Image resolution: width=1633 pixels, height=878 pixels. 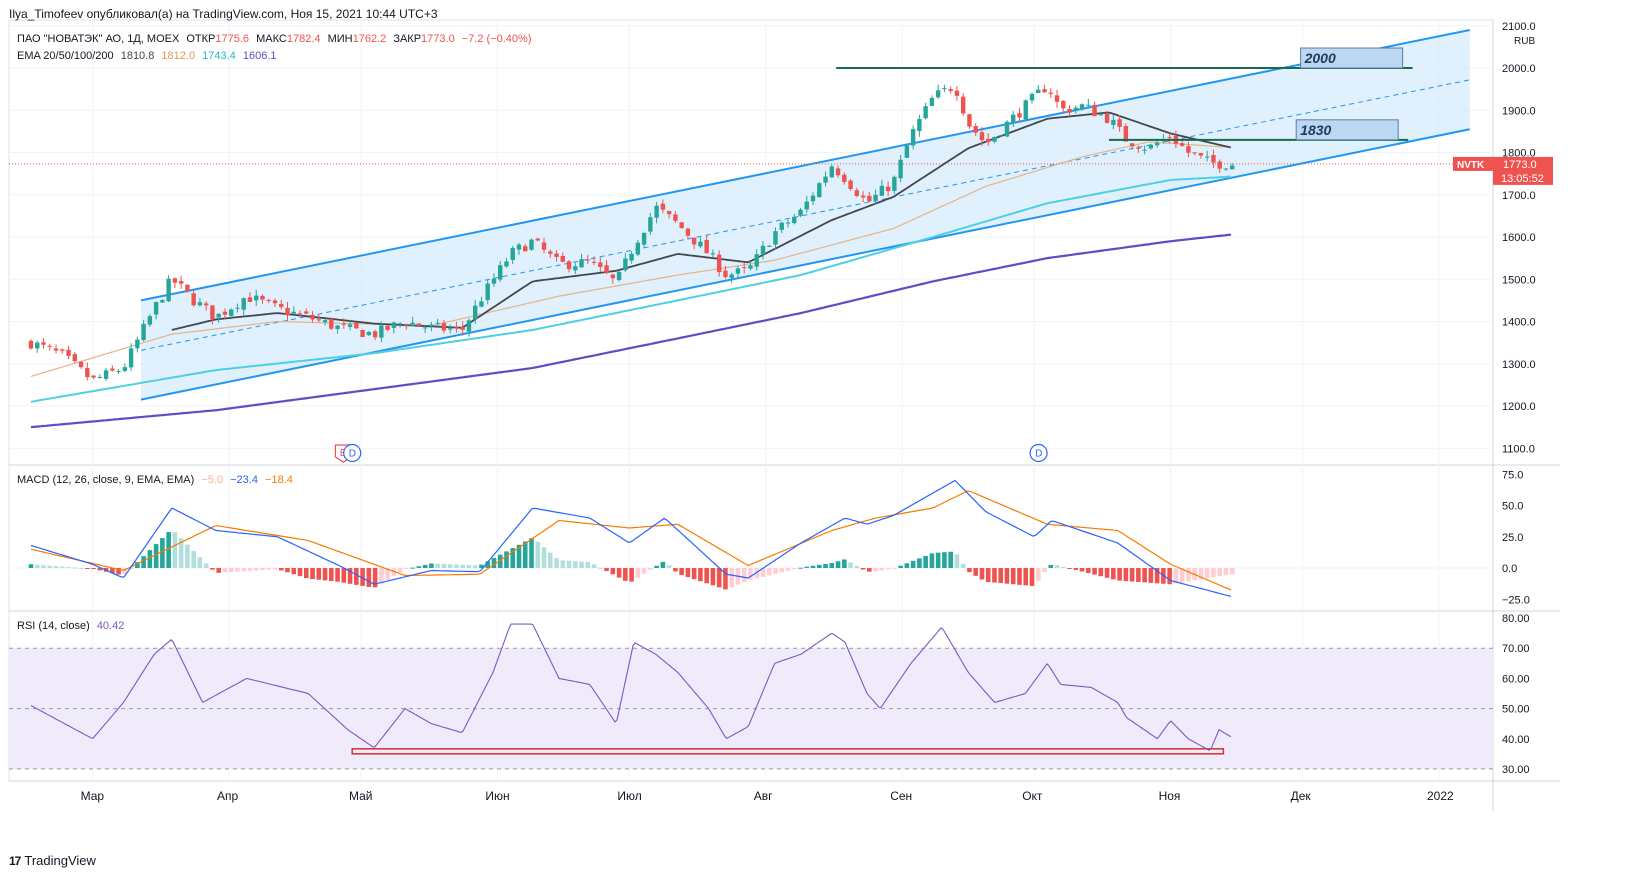 I want to click on price-tag-value: 1773.0, so click(x=1520, y=165).